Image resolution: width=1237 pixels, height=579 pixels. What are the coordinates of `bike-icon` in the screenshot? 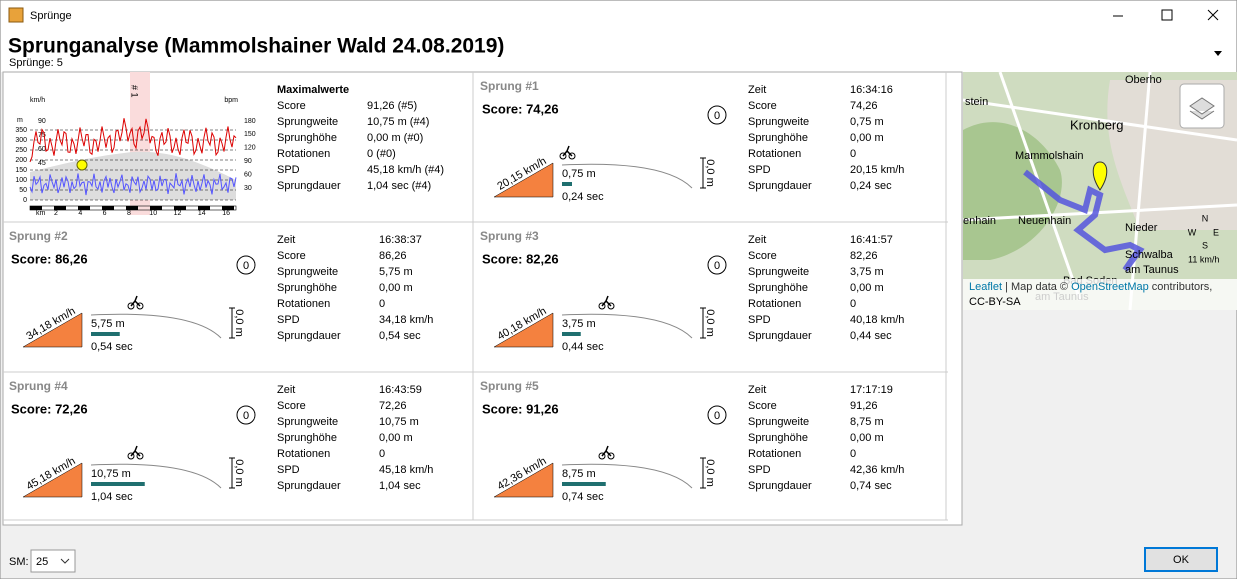 It's located at (135, 302).